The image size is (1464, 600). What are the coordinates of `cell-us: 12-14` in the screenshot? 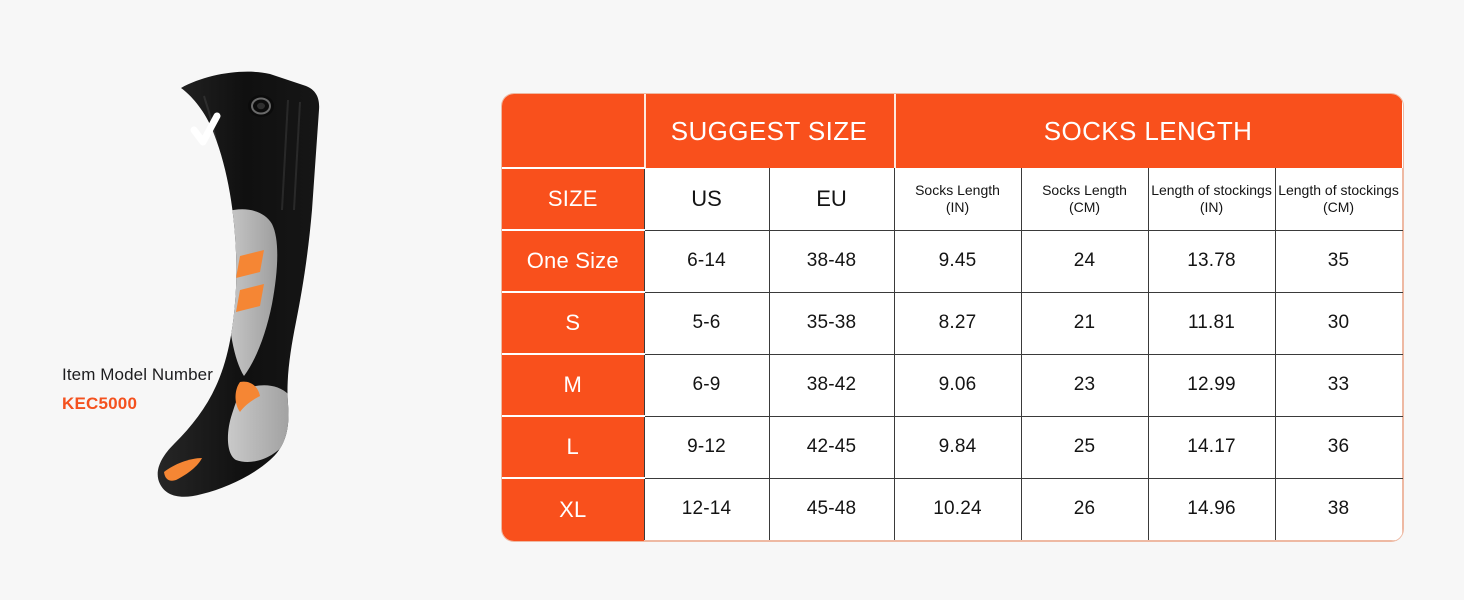 It's located at (706, 509).